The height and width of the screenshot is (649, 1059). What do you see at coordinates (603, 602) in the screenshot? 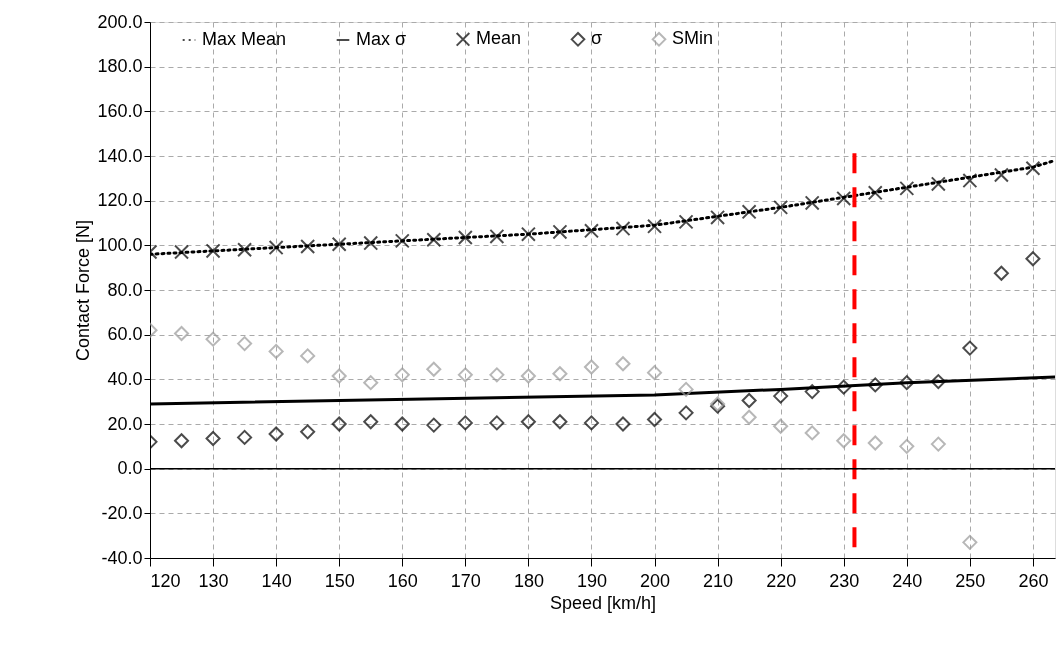
I see `x-axis-title: Speed [km/h]` at bounding box center [603, 602].